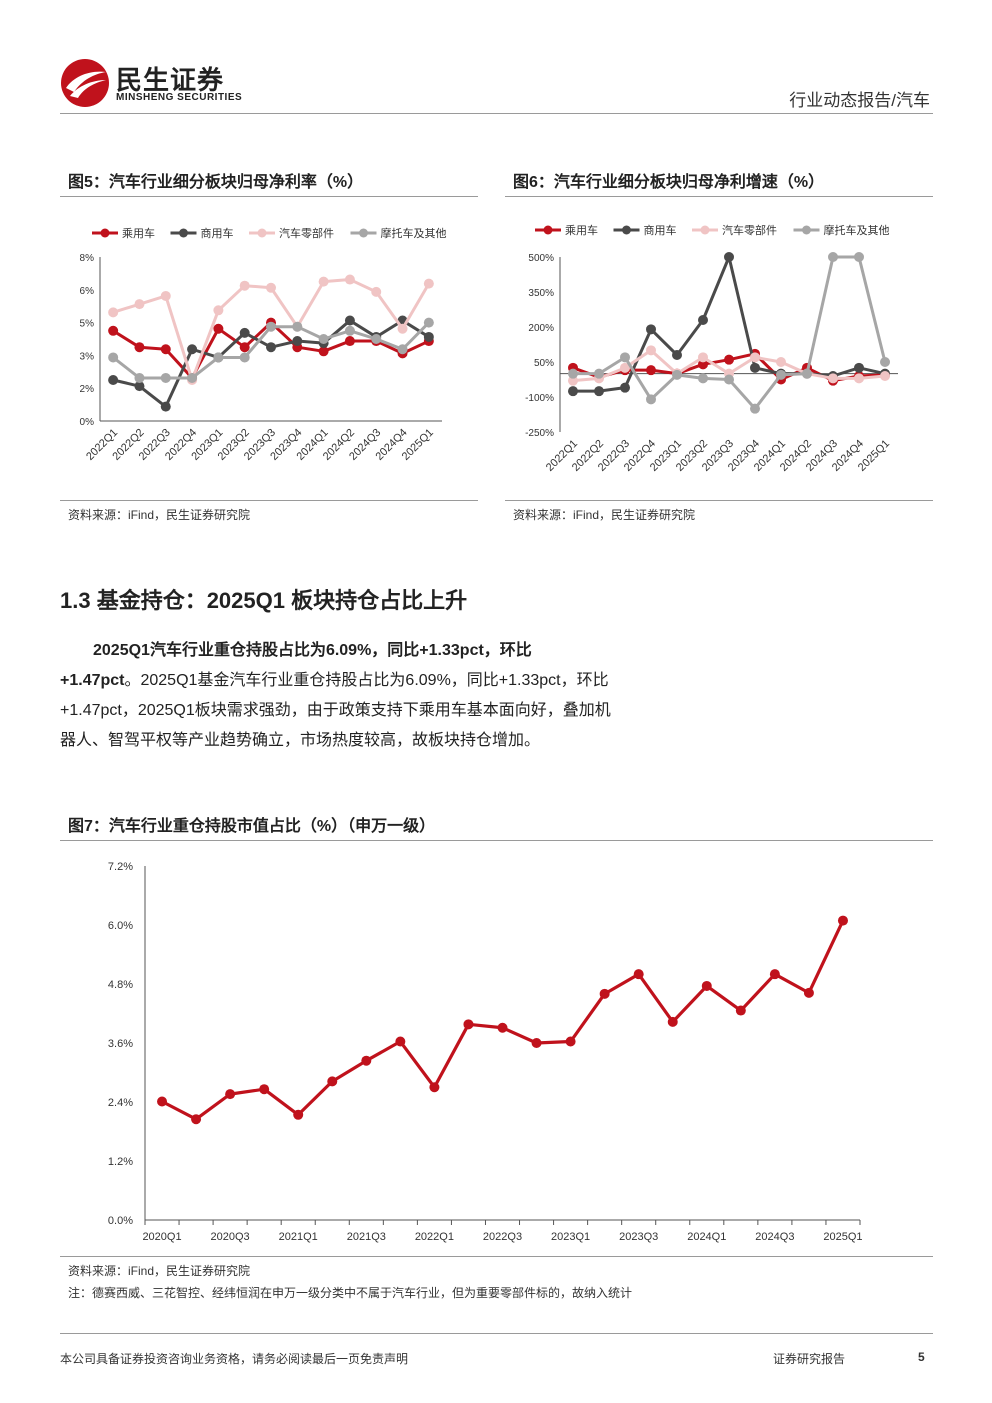 The height and width of the screenshot is (1403, 992). Describe the element at coordinates (216, 182) in the screenshot. I see `fig5-title: 图5：汽车行业细分板块归母净利率（%）` at that location.